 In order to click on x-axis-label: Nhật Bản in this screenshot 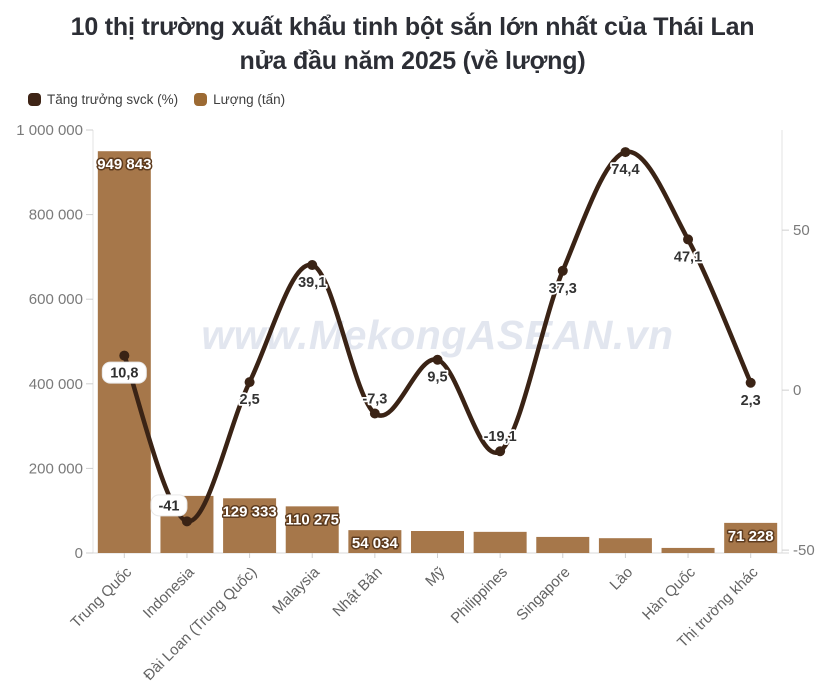, I will do `click(357, 592)`.